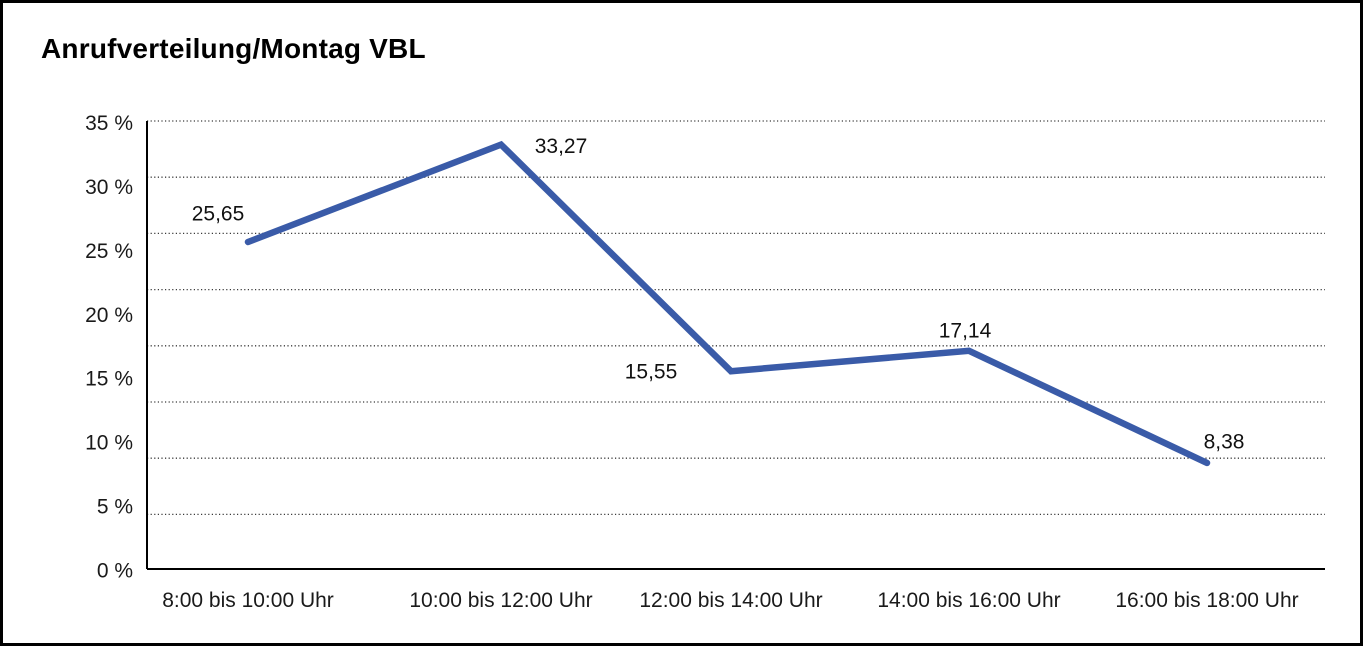 This screenshot has width=1363, height=646. What do you see at coordinates (651, 372) in the screenshot?
I see `data-label: 15,55` at bounding box center [651, 372].